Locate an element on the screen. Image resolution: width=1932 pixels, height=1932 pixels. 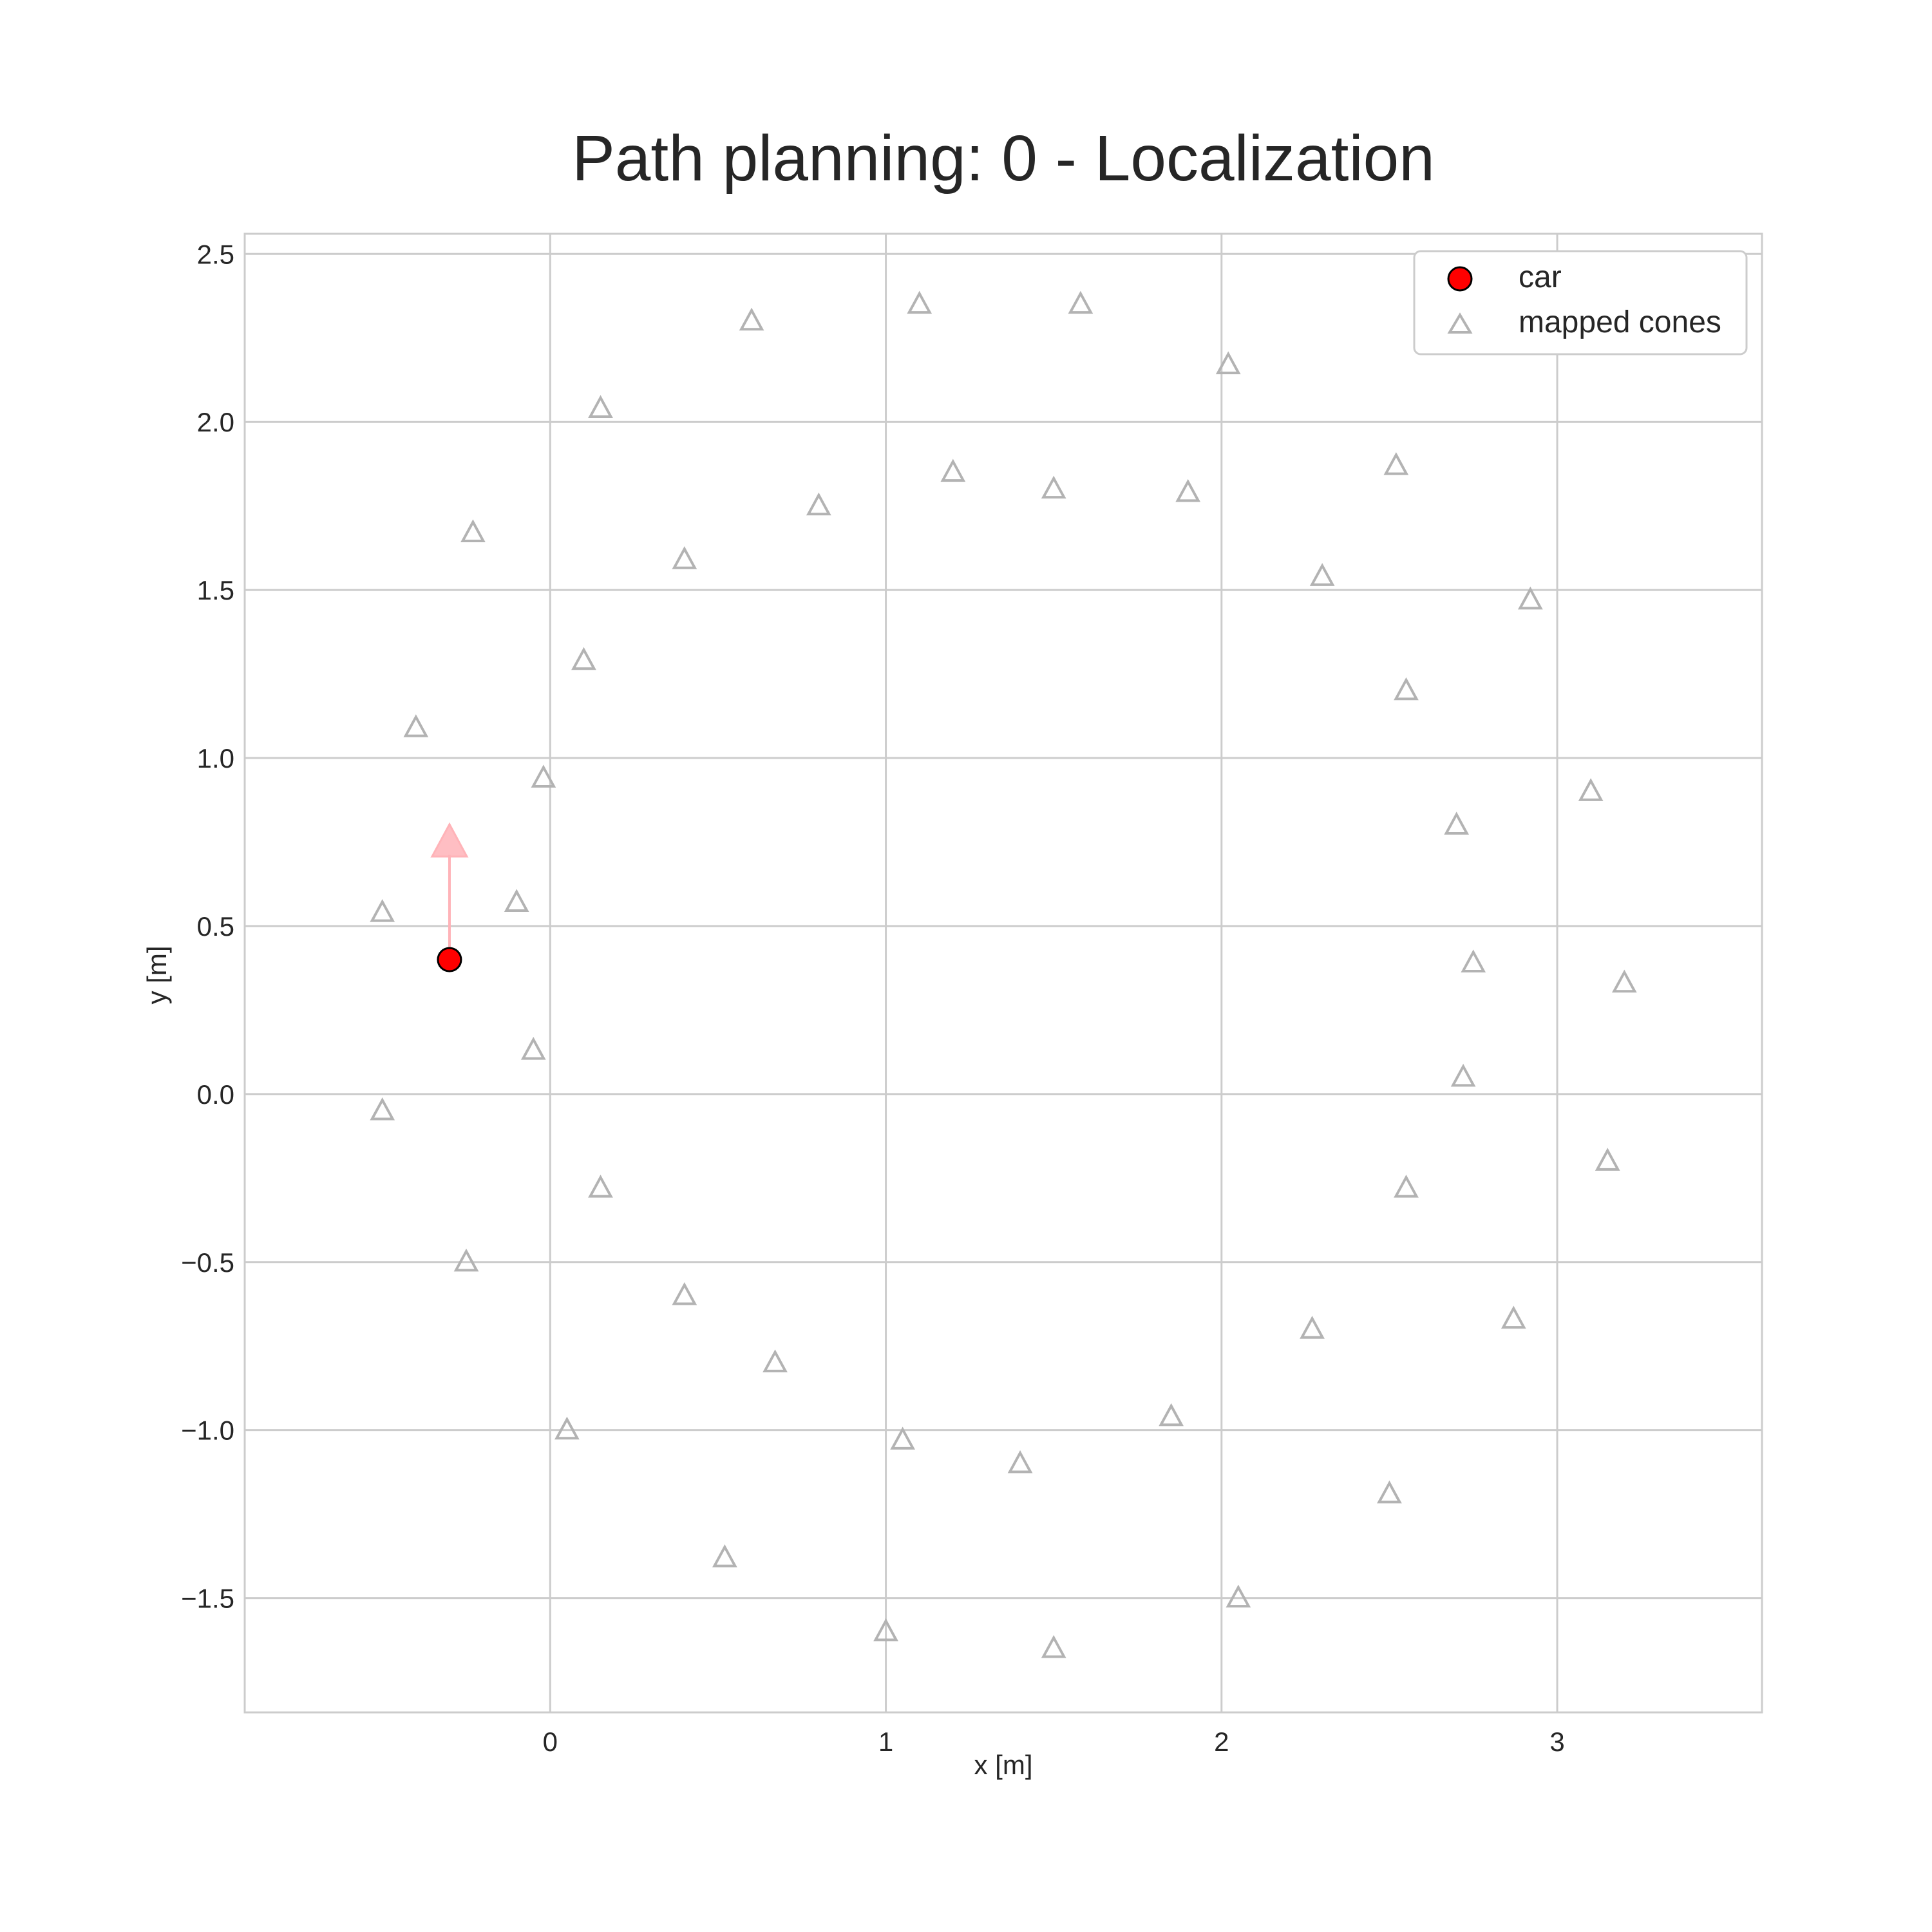
x-tick-labels: 0 1 2 3 is located at coordinates (1054, 1742).